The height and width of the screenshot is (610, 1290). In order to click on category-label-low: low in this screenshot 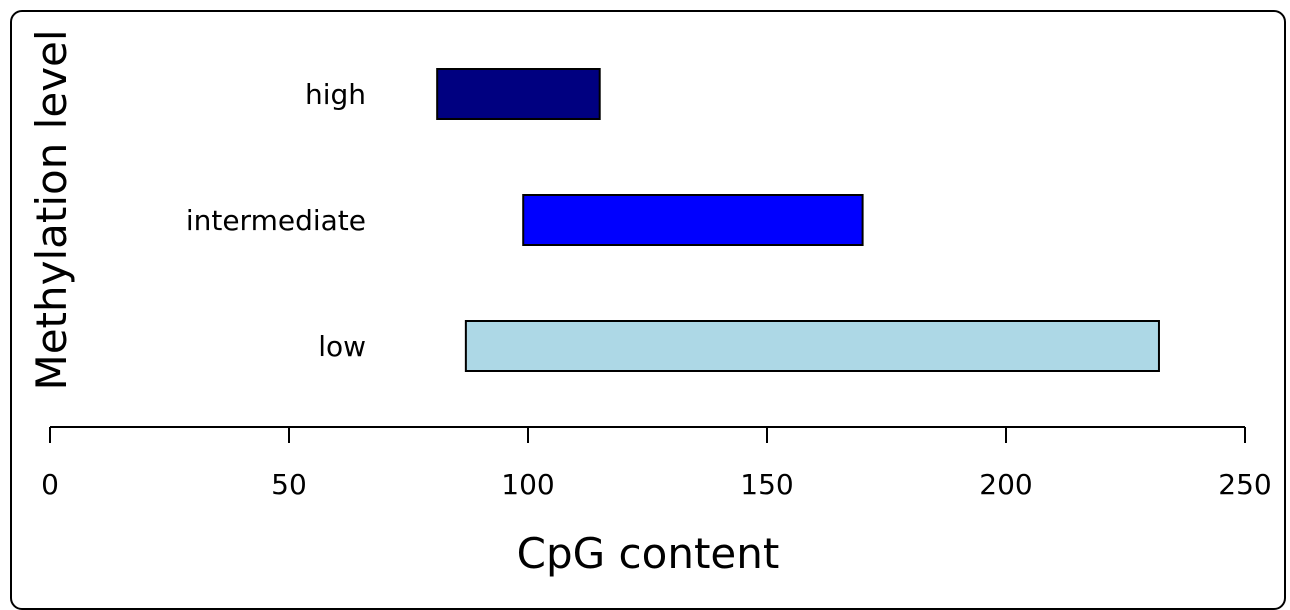, I will do `click(342, 346)`.